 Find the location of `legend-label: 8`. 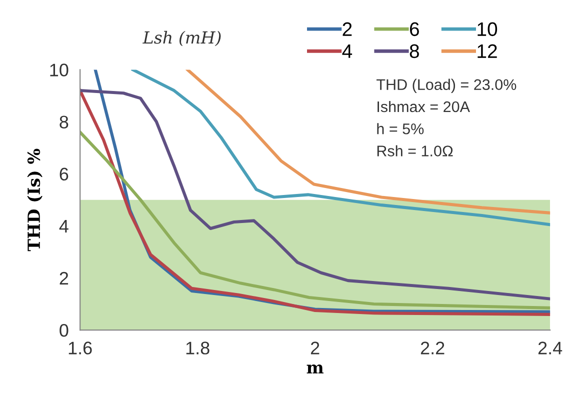

legend-label: 8 is located at coordinates (414, 51).